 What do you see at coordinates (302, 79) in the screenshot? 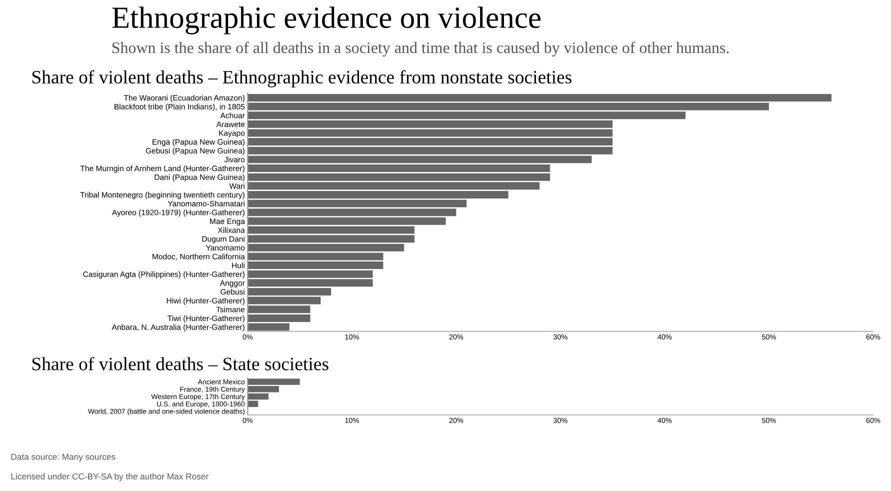
I see `chart-title: Share of violent deaths – Ethnographic evidence from nonstate societies` at bounding box center [302, 79].